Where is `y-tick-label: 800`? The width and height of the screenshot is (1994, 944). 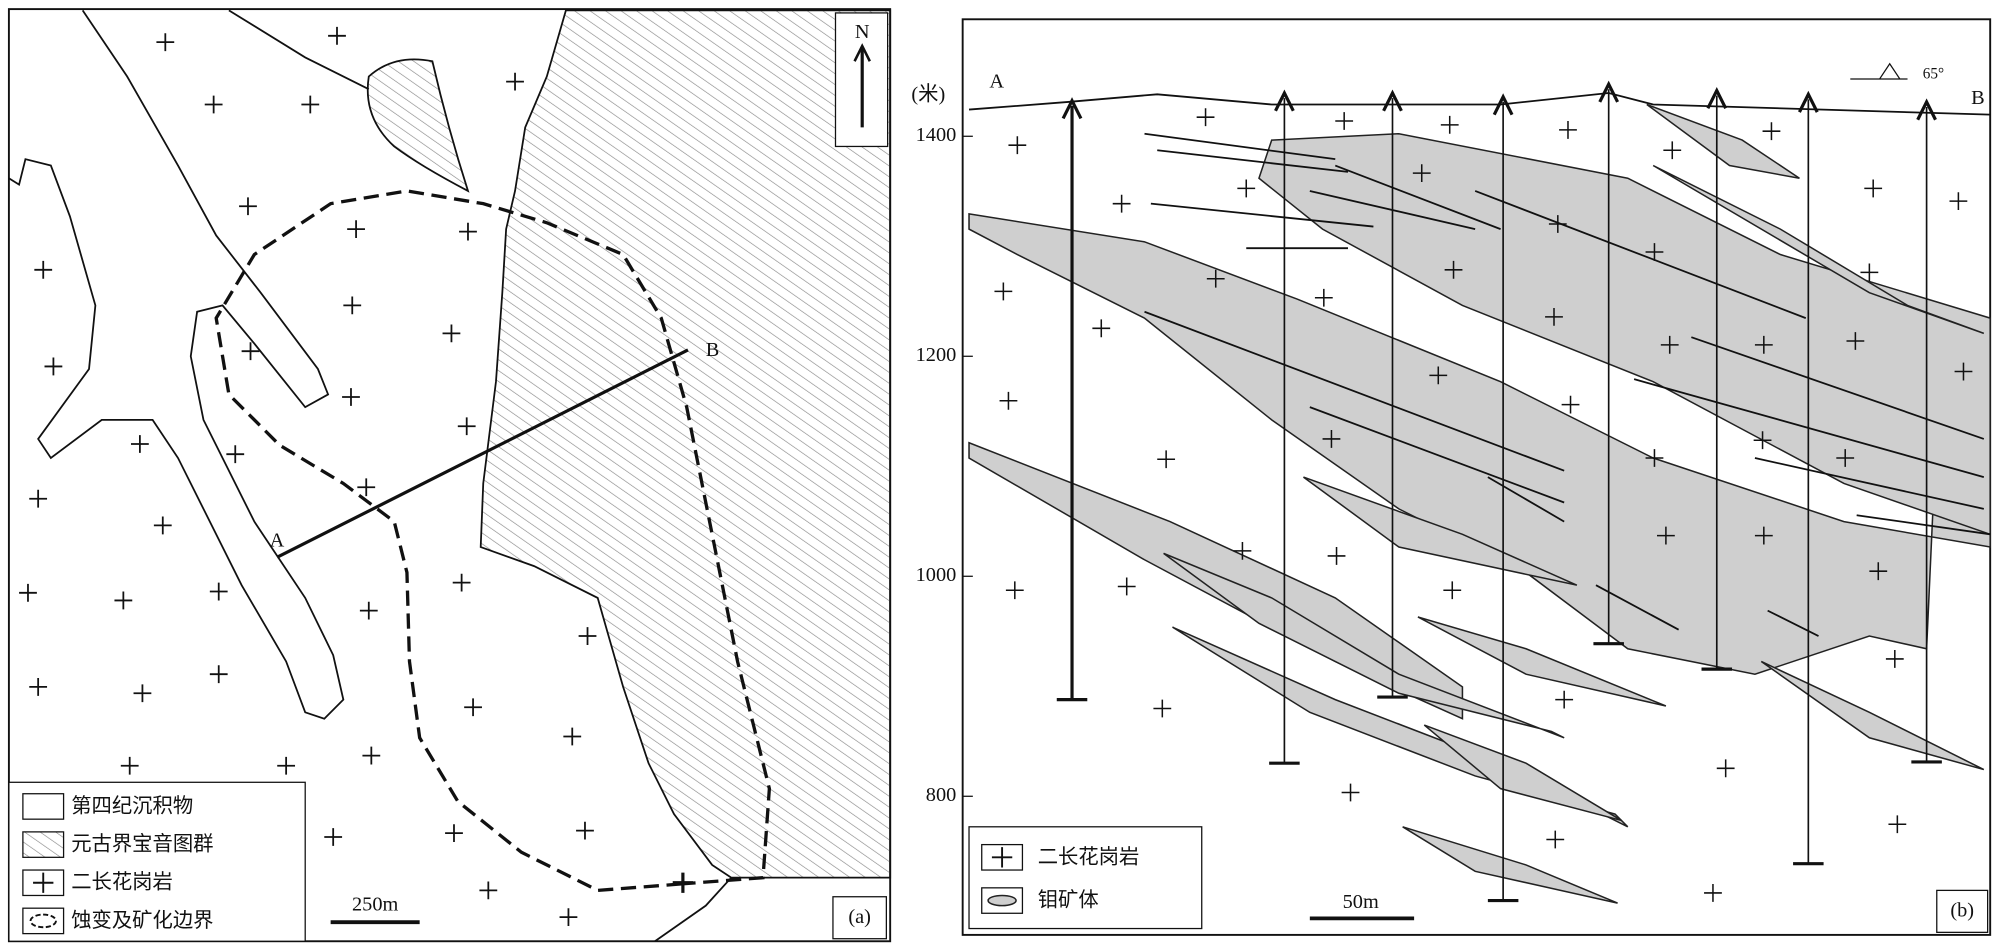
y-tick-label: 800 is located at coordinates (941, 795).